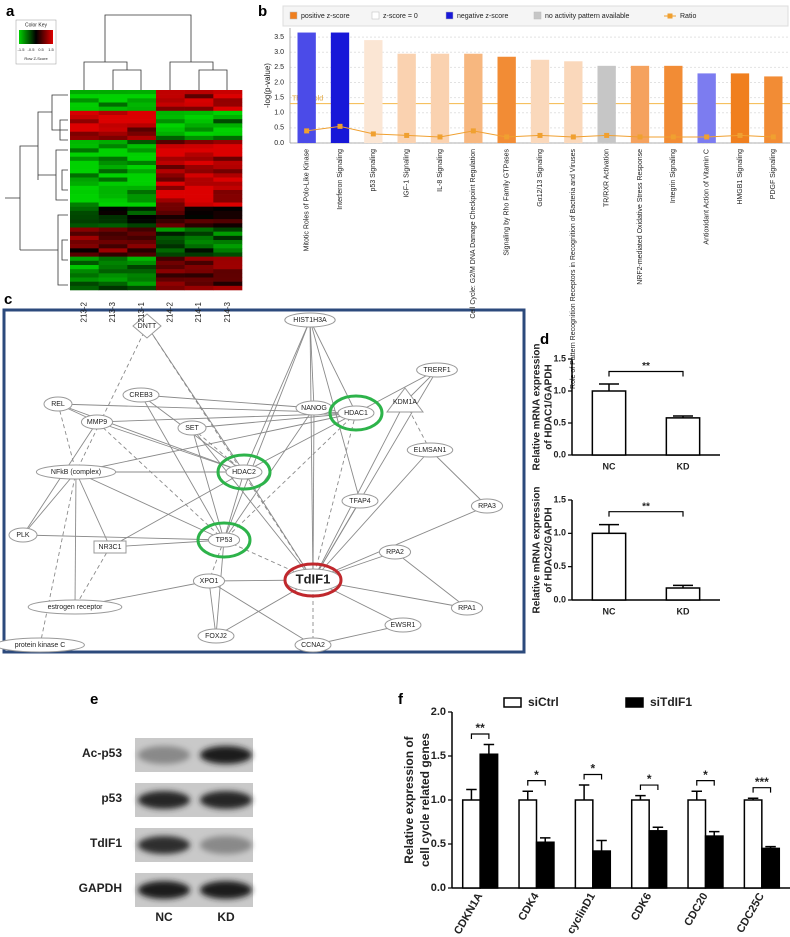 The height and width of the screenshot is (937, 790). What do you see at coordinates (100, 888) in the screenshot?
I see `blot-row-label: GAPDH` at bounding box center [100, 888].